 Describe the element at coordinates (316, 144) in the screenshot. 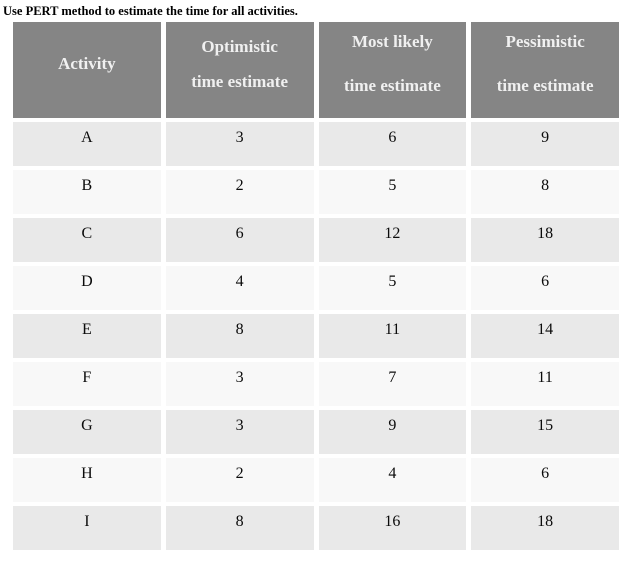

I see `table-row: A 3 6 9` at that location.